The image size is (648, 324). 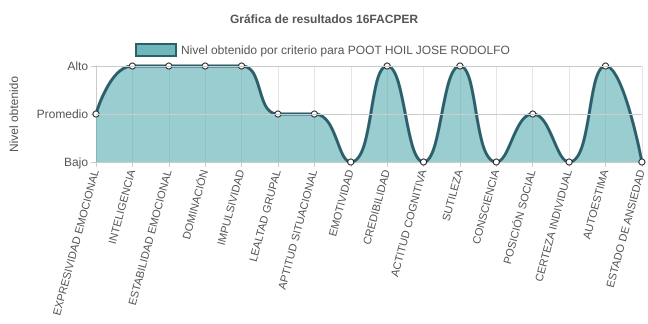 What do you see at coordinates (324, 19) in the screenshot?
I see `chart-title: Gráfica de resultados 16FACPER` at bounding box center [324, 19].